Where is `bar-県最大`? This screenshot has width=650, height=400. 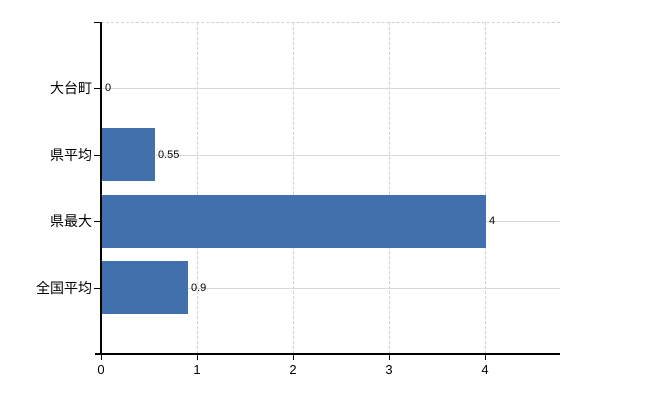
bar-県最大 is located at coordinates (294, 221).